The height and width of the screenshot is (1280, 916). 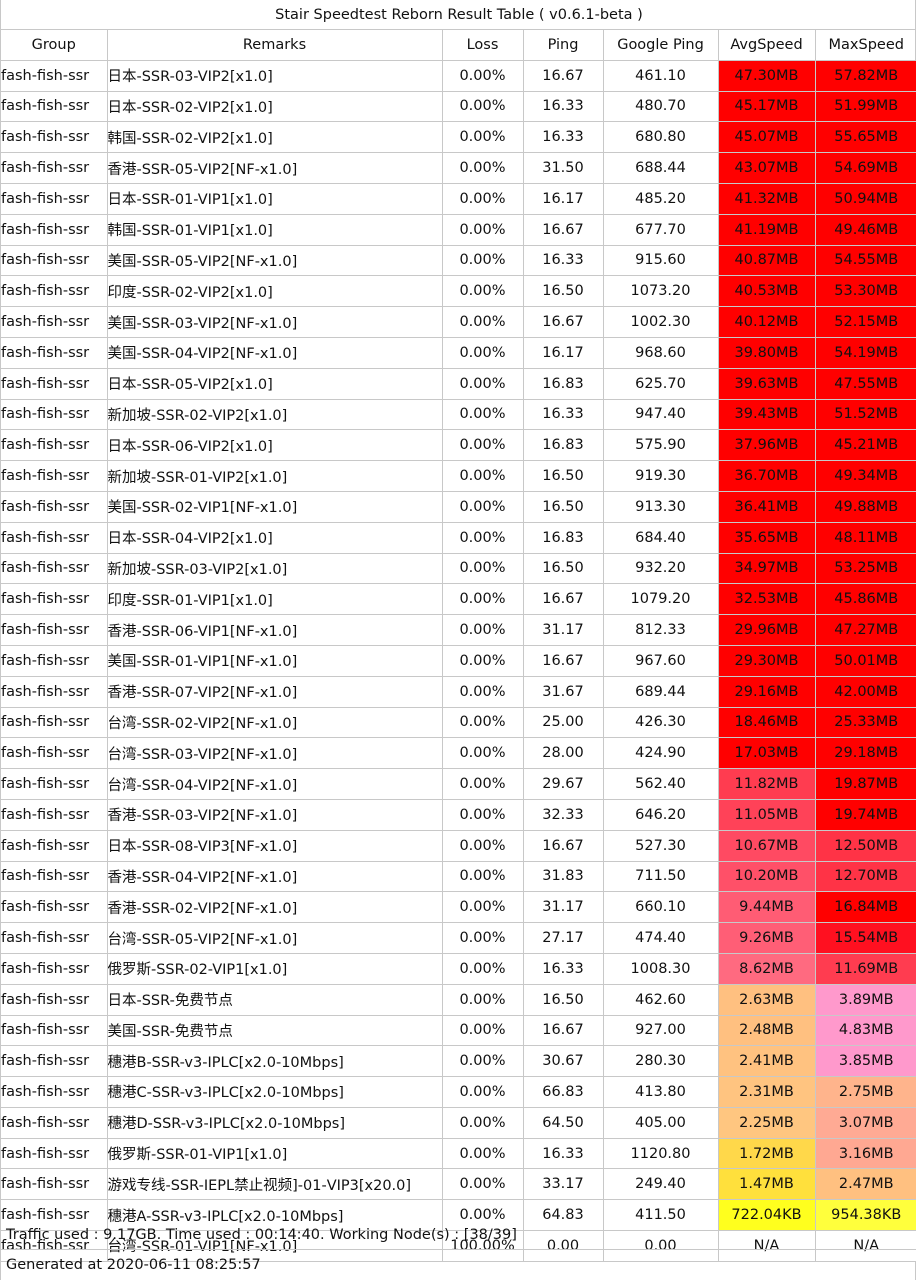 I want to click on remarks-cell: 美国-SSR-免费节点, so click(x=275, y=1031).